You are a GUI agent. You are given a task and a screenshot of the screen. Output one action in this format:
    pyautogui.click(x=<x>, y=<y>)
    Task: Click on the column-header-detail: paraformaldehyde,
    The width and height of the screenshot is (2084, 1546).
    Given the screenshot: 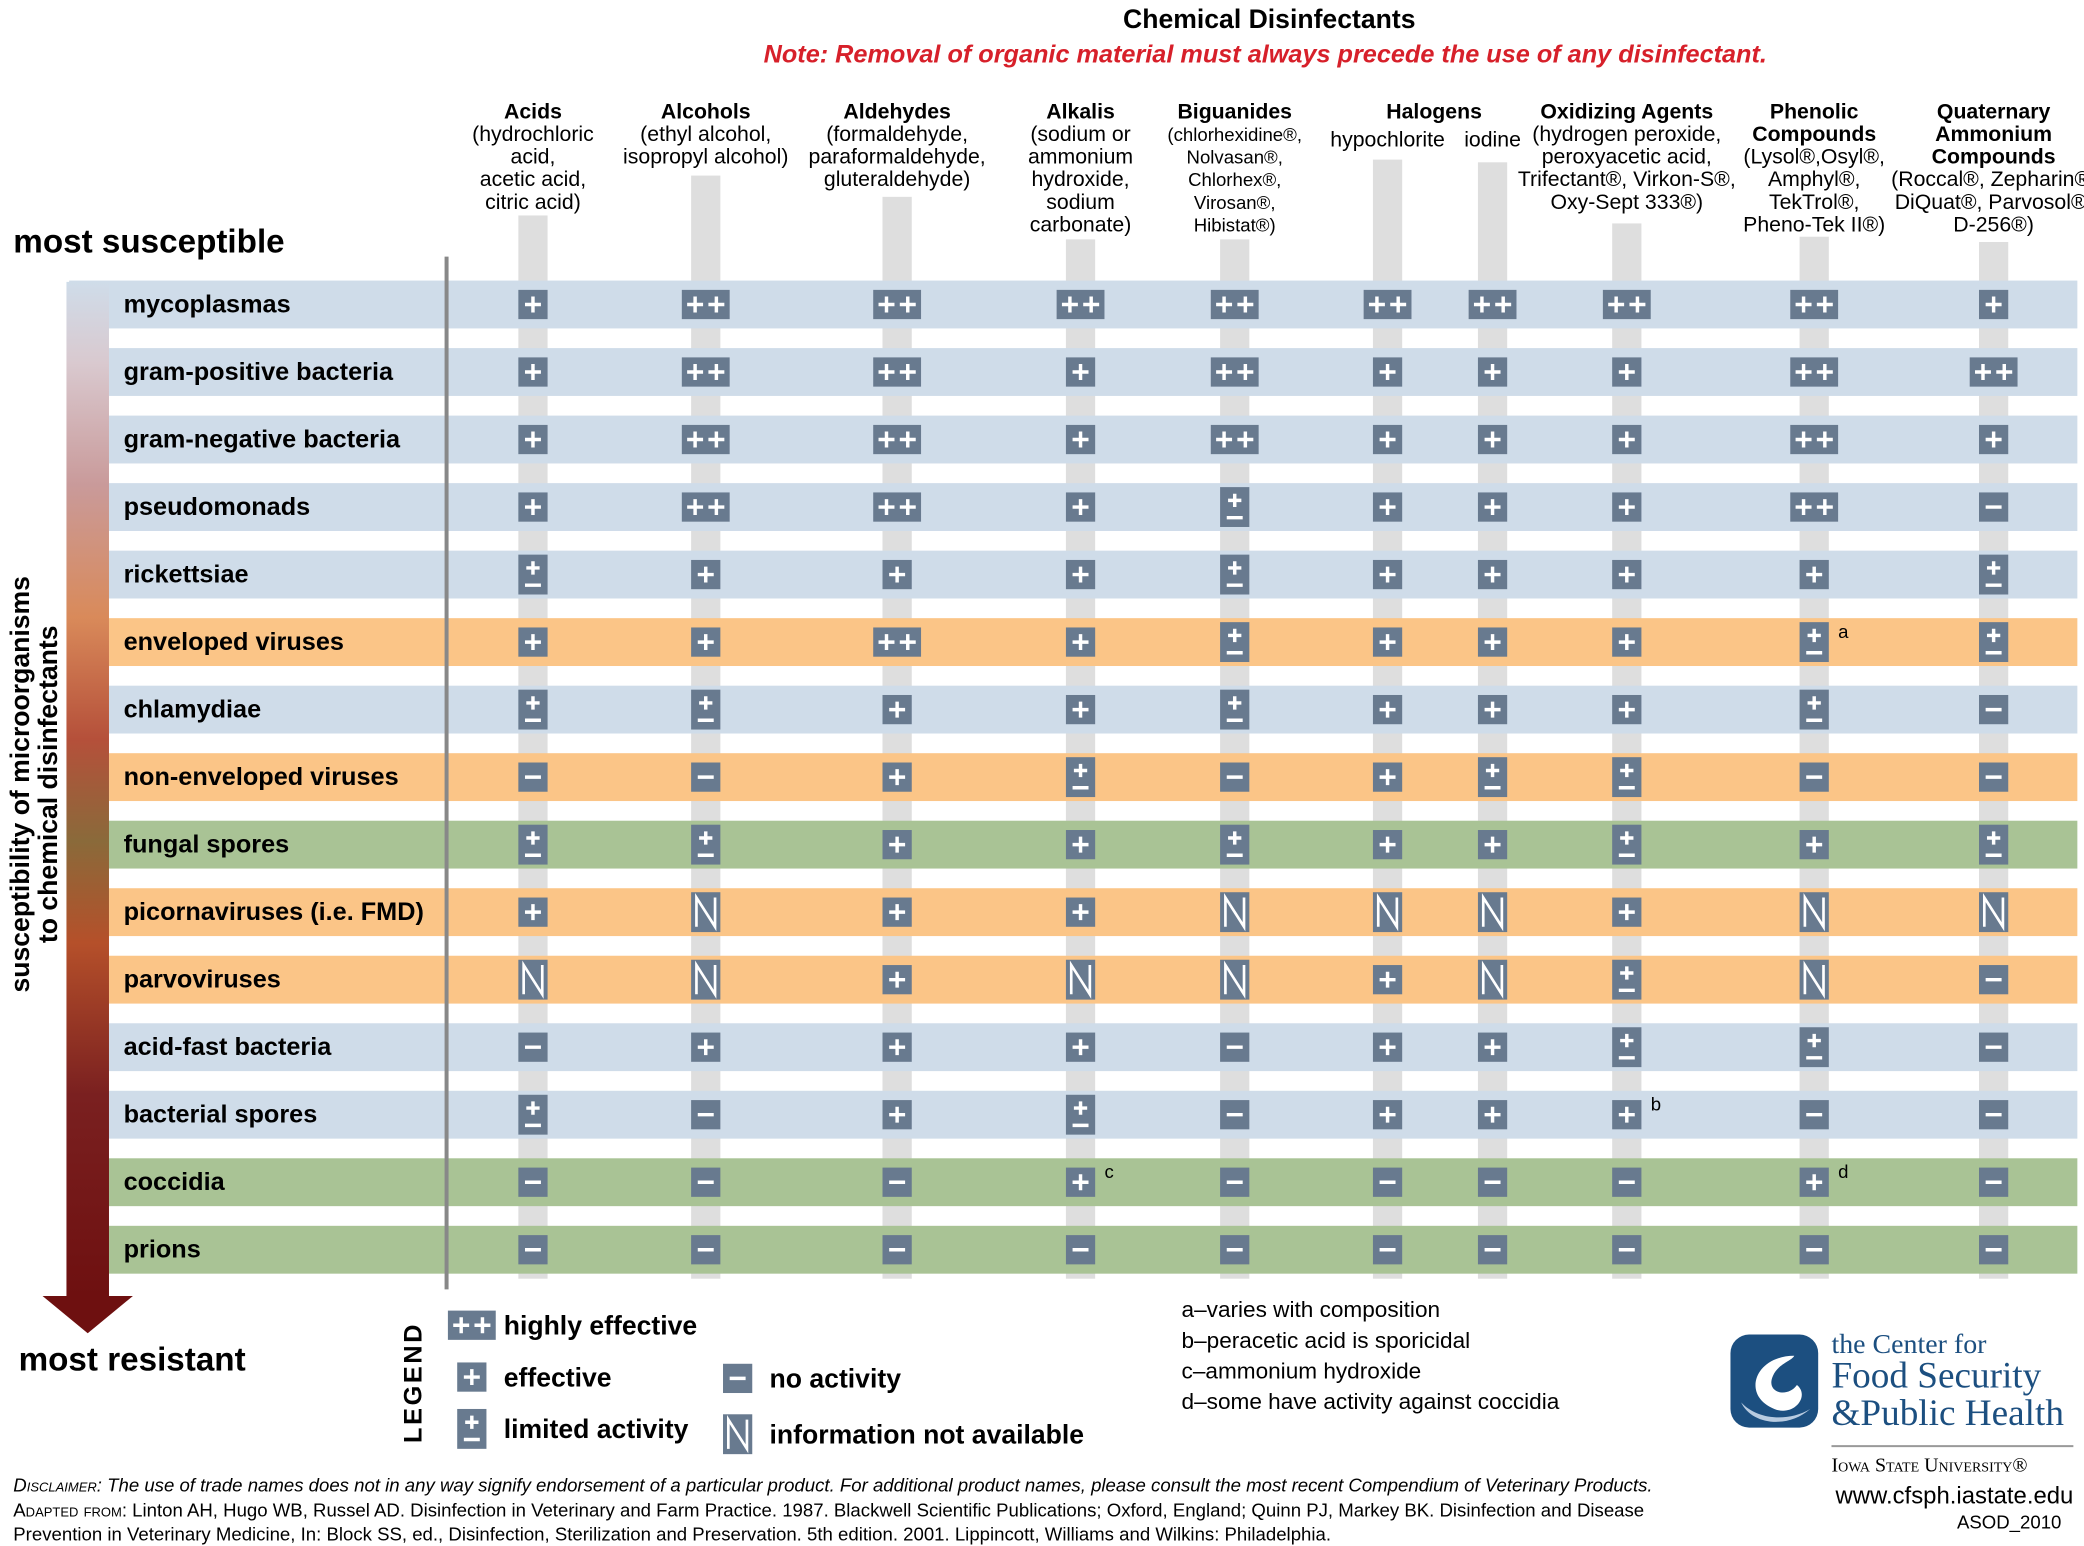 What is the action you would take?
    pyautogui.click(x=897, y=157)
    